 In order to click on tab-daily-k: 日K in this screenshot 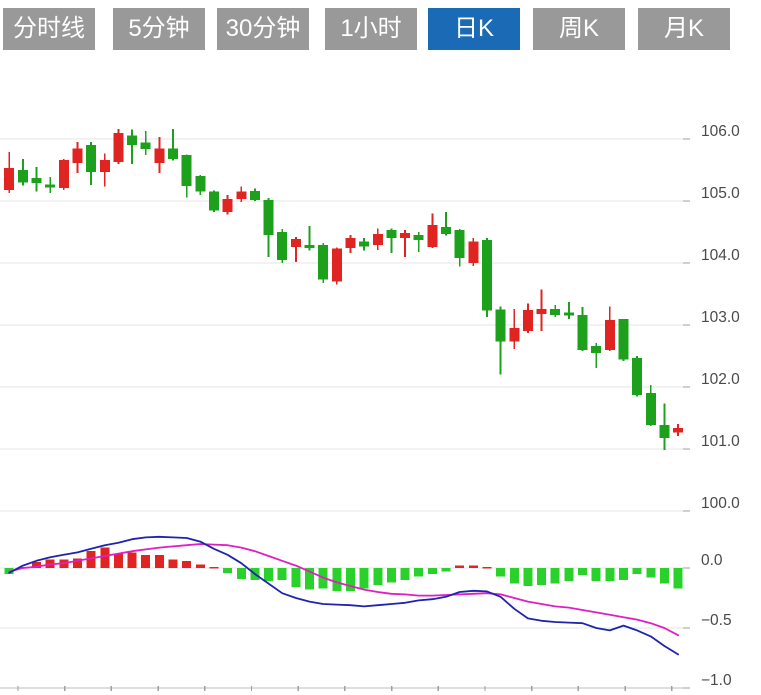, I will do `click(474, 29)`.